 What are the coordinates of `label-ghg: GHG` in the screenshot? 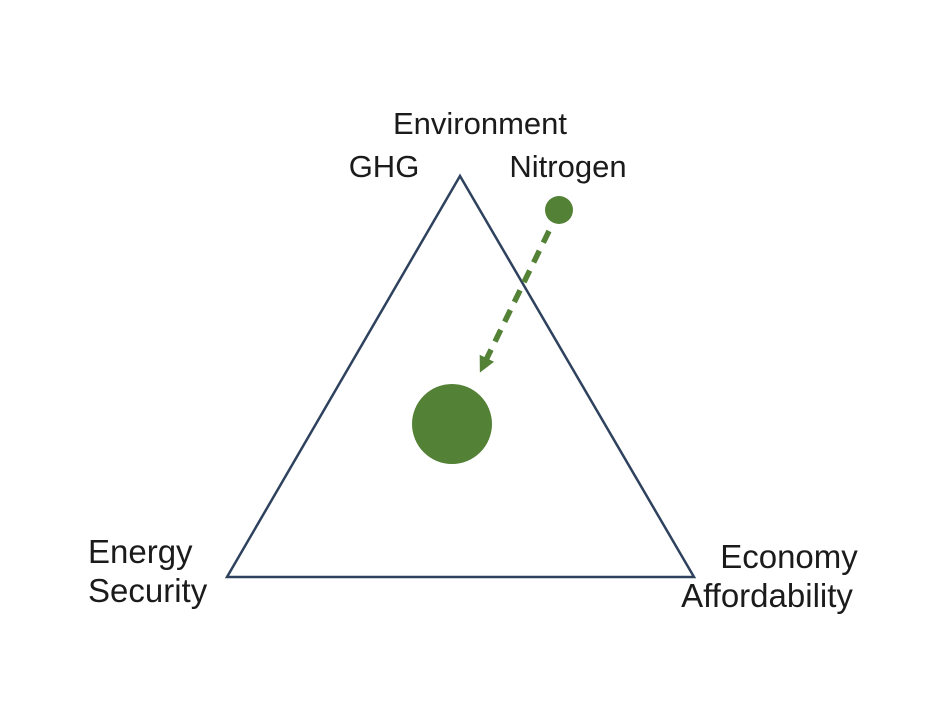 It's located at (384, 166).